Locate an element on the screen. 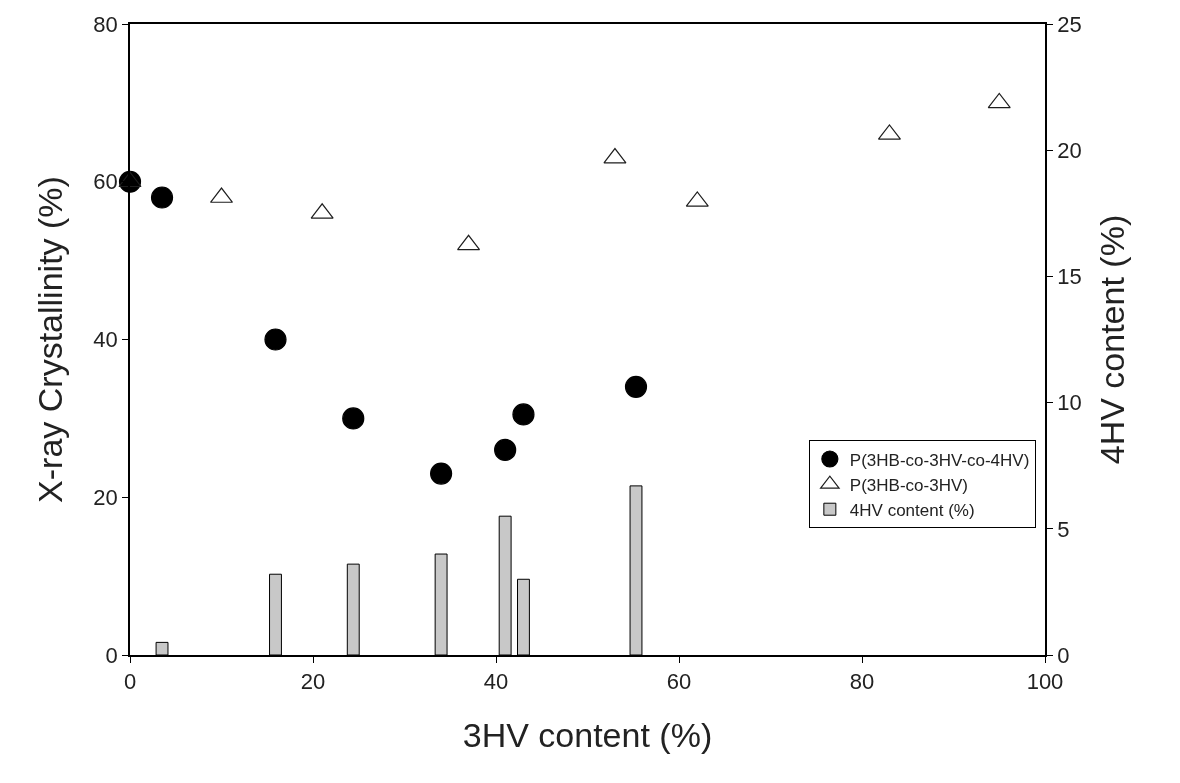  y-tick-label: 40 is located at coordinates (105, 340).